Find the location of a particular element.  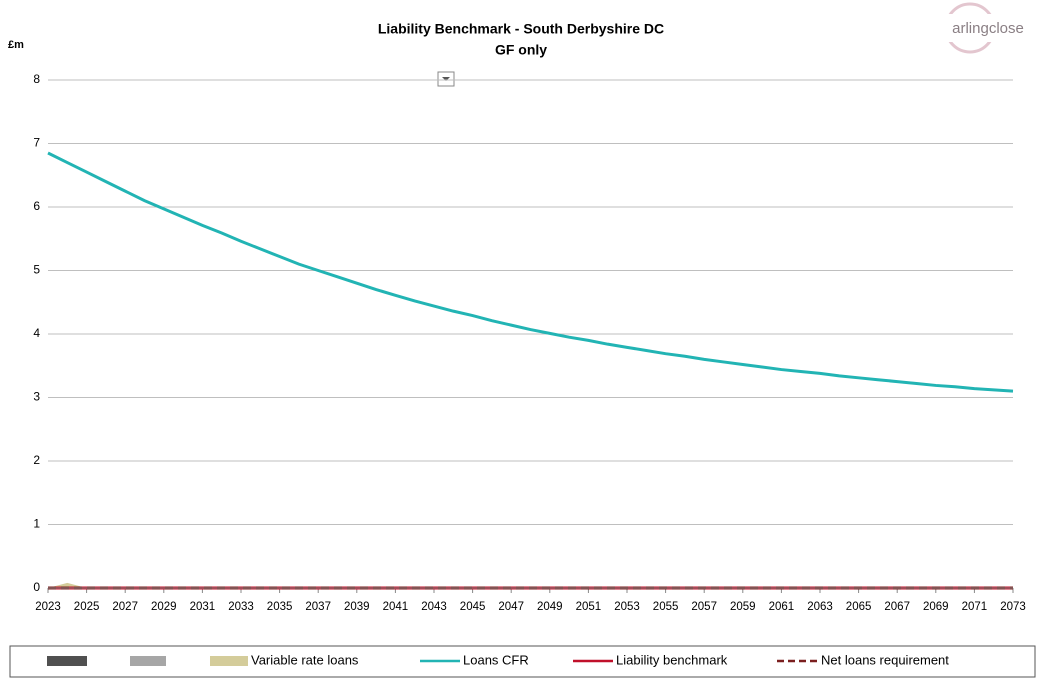

y-tick-label: 6 is located at coordinates (36, 206).